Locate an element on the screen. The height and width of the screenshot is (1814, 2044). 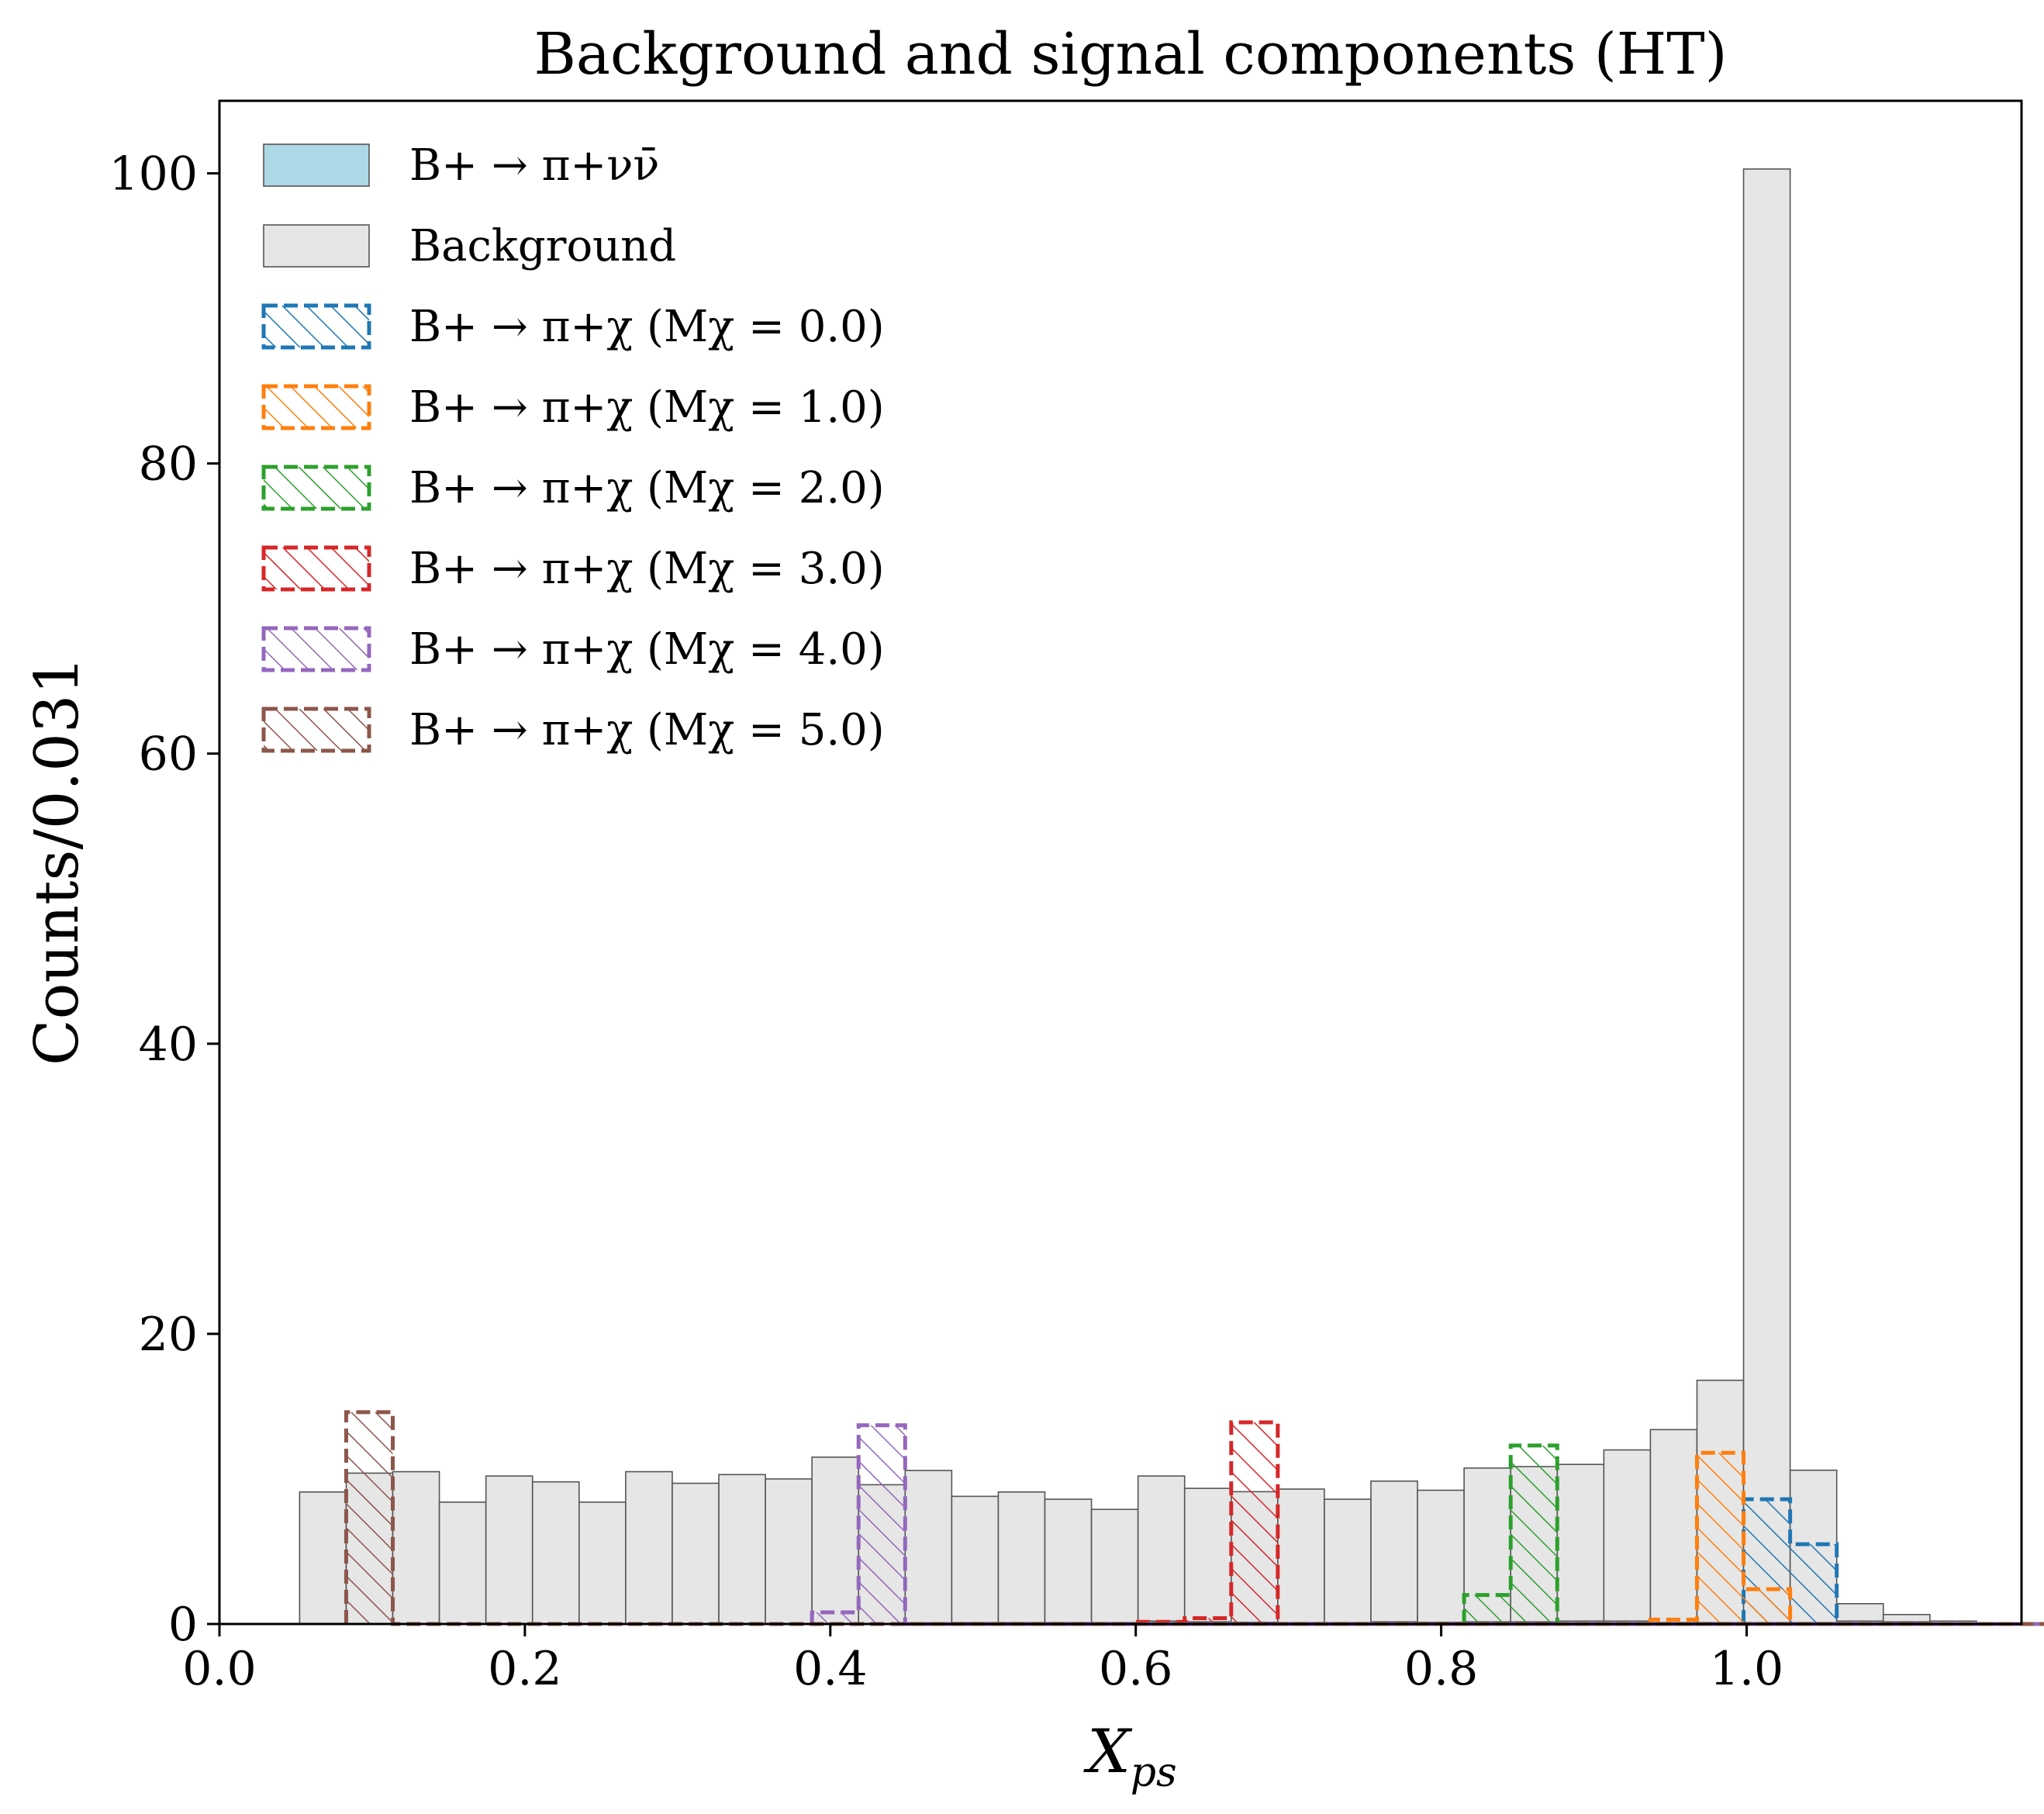
legend-entry: B+ → π+νν̄ is located at coordinates (461, 165).